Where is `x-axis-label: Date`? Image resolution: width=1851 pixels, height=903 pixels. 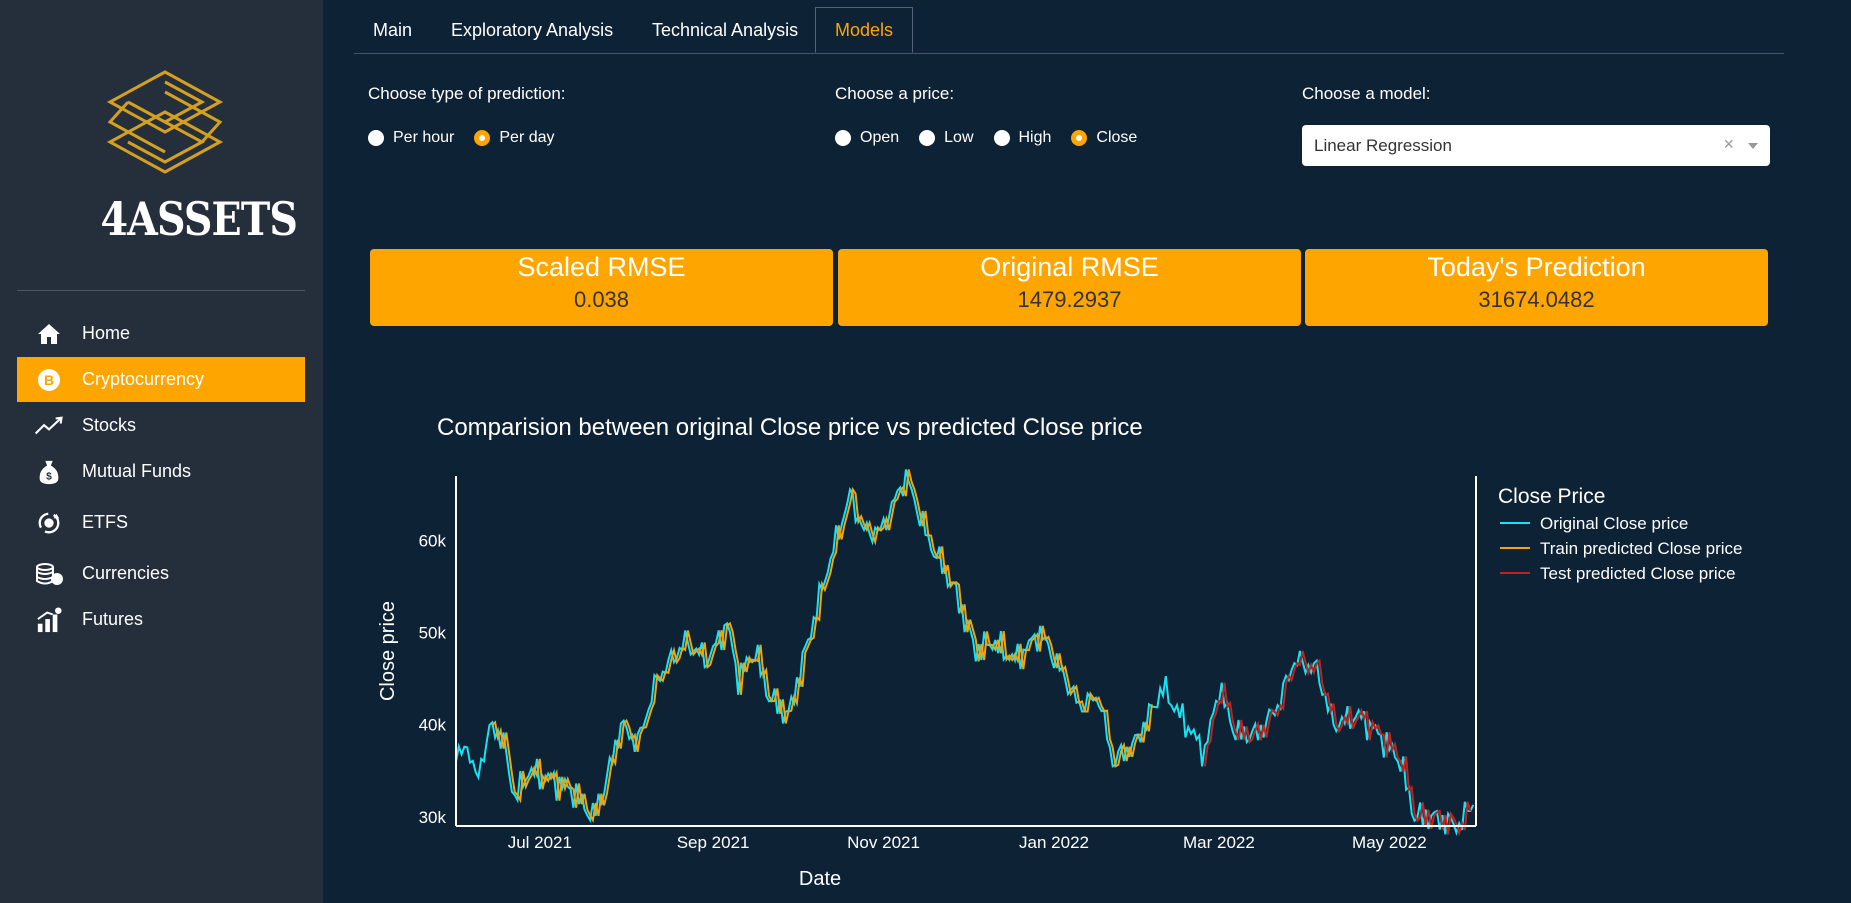
x-axis-label: Date is located at coordinates (820, 879).